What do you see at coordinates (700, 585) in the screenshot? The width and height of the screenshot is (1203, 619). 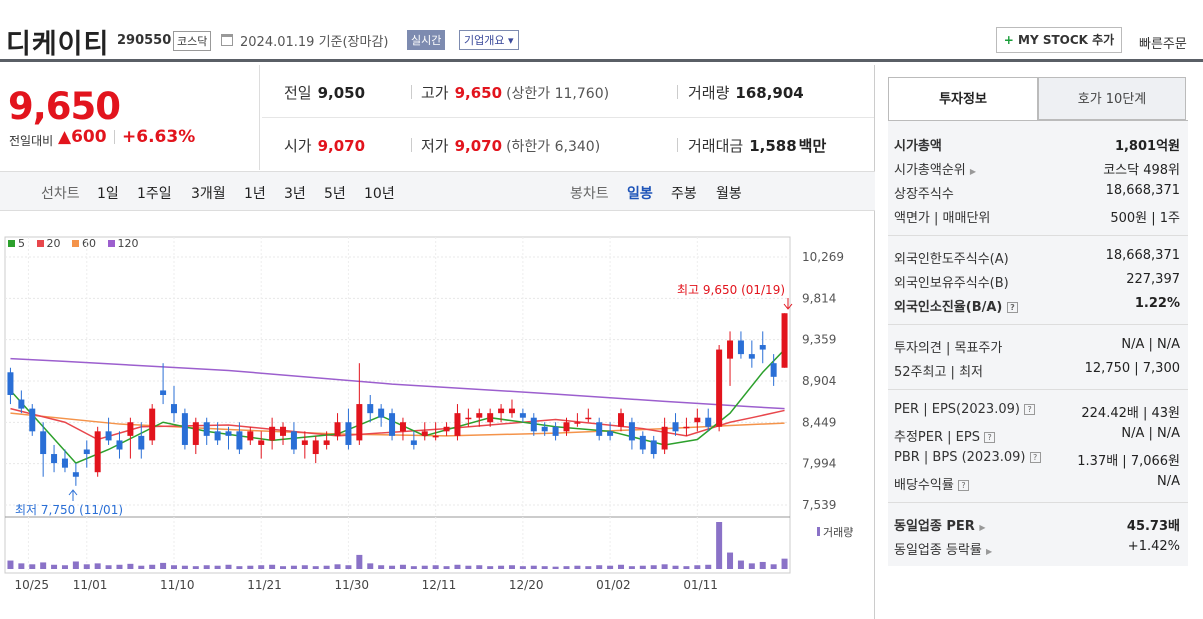 I see `x-tick-label: 01/11` at bounding box center [700, 585].